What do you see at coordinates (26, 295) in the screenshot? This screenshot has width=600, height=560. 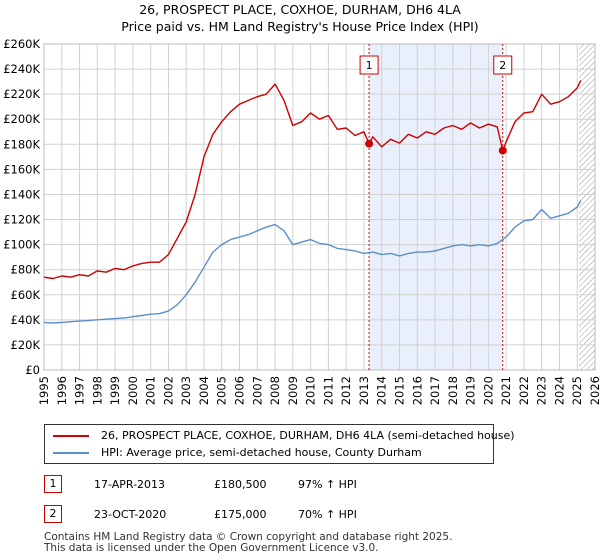 I see `y-tick-label: £60K` at bounding box center [26, 295].